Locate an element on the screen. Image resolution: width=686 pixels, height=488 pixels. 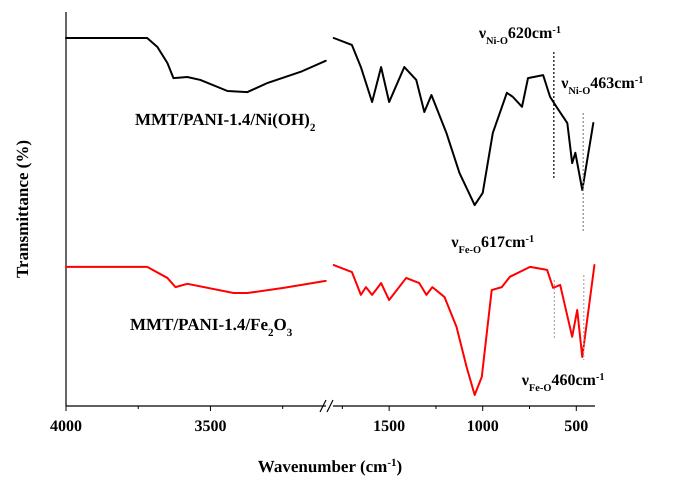
ref-line-label: ν$_{Fe-O}$617cm$^{-1}$ is located at coordinates (492, 245).